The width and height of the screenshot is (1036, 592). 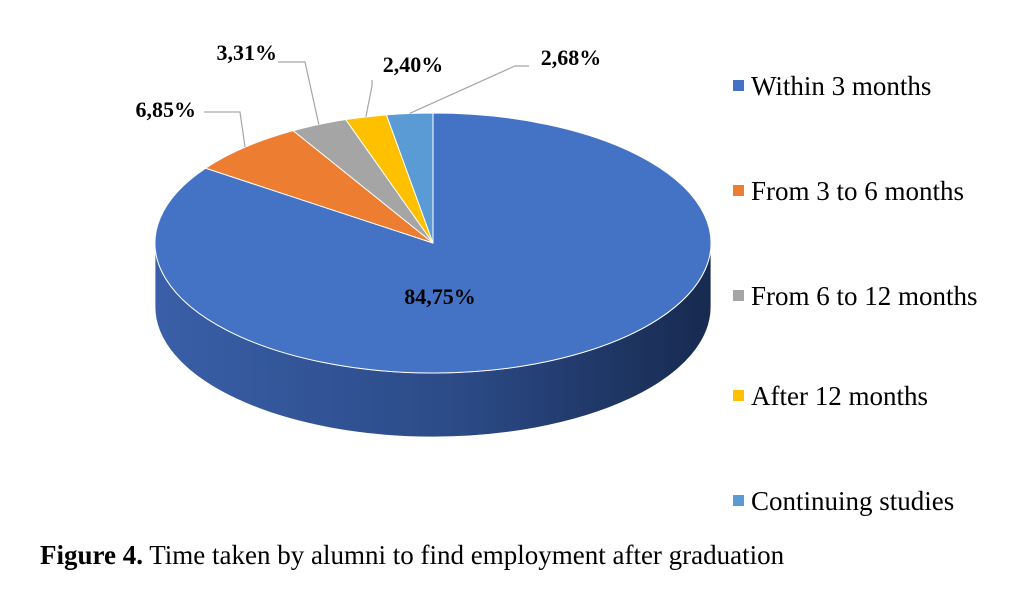 I want to click on data-label-3: 2,40%, so click(x=413, y=64).